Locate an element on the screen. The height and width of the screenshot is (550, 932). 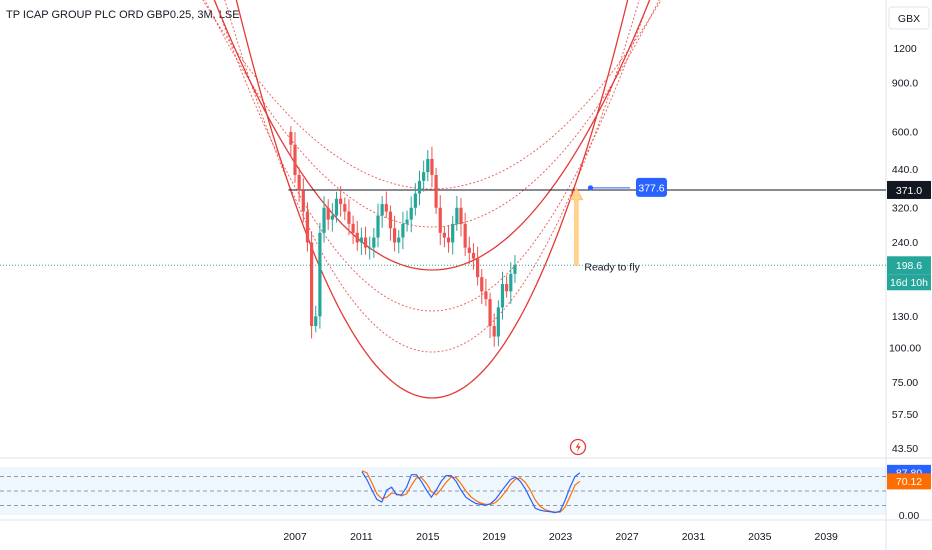
time-tick-label: 2015 is located at coordinates (428, 537).